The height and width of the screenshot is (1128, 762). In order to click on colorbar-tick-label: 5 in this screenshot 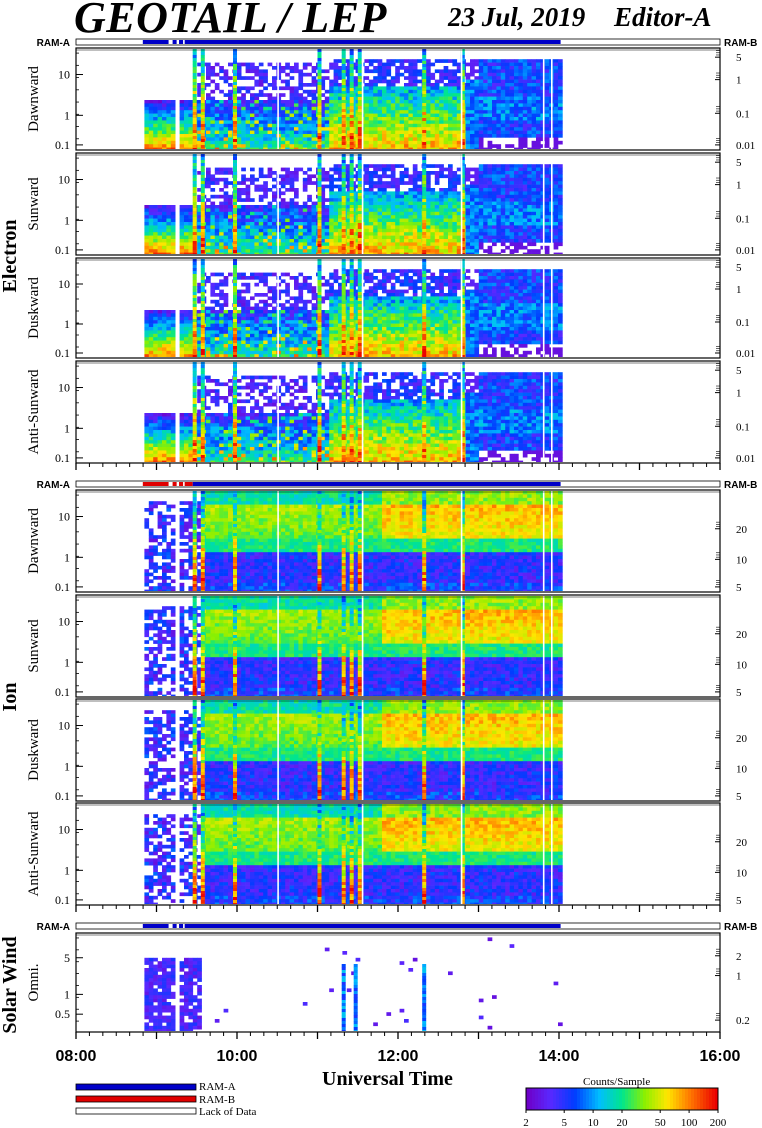, I will do `click(564, 1122)`.